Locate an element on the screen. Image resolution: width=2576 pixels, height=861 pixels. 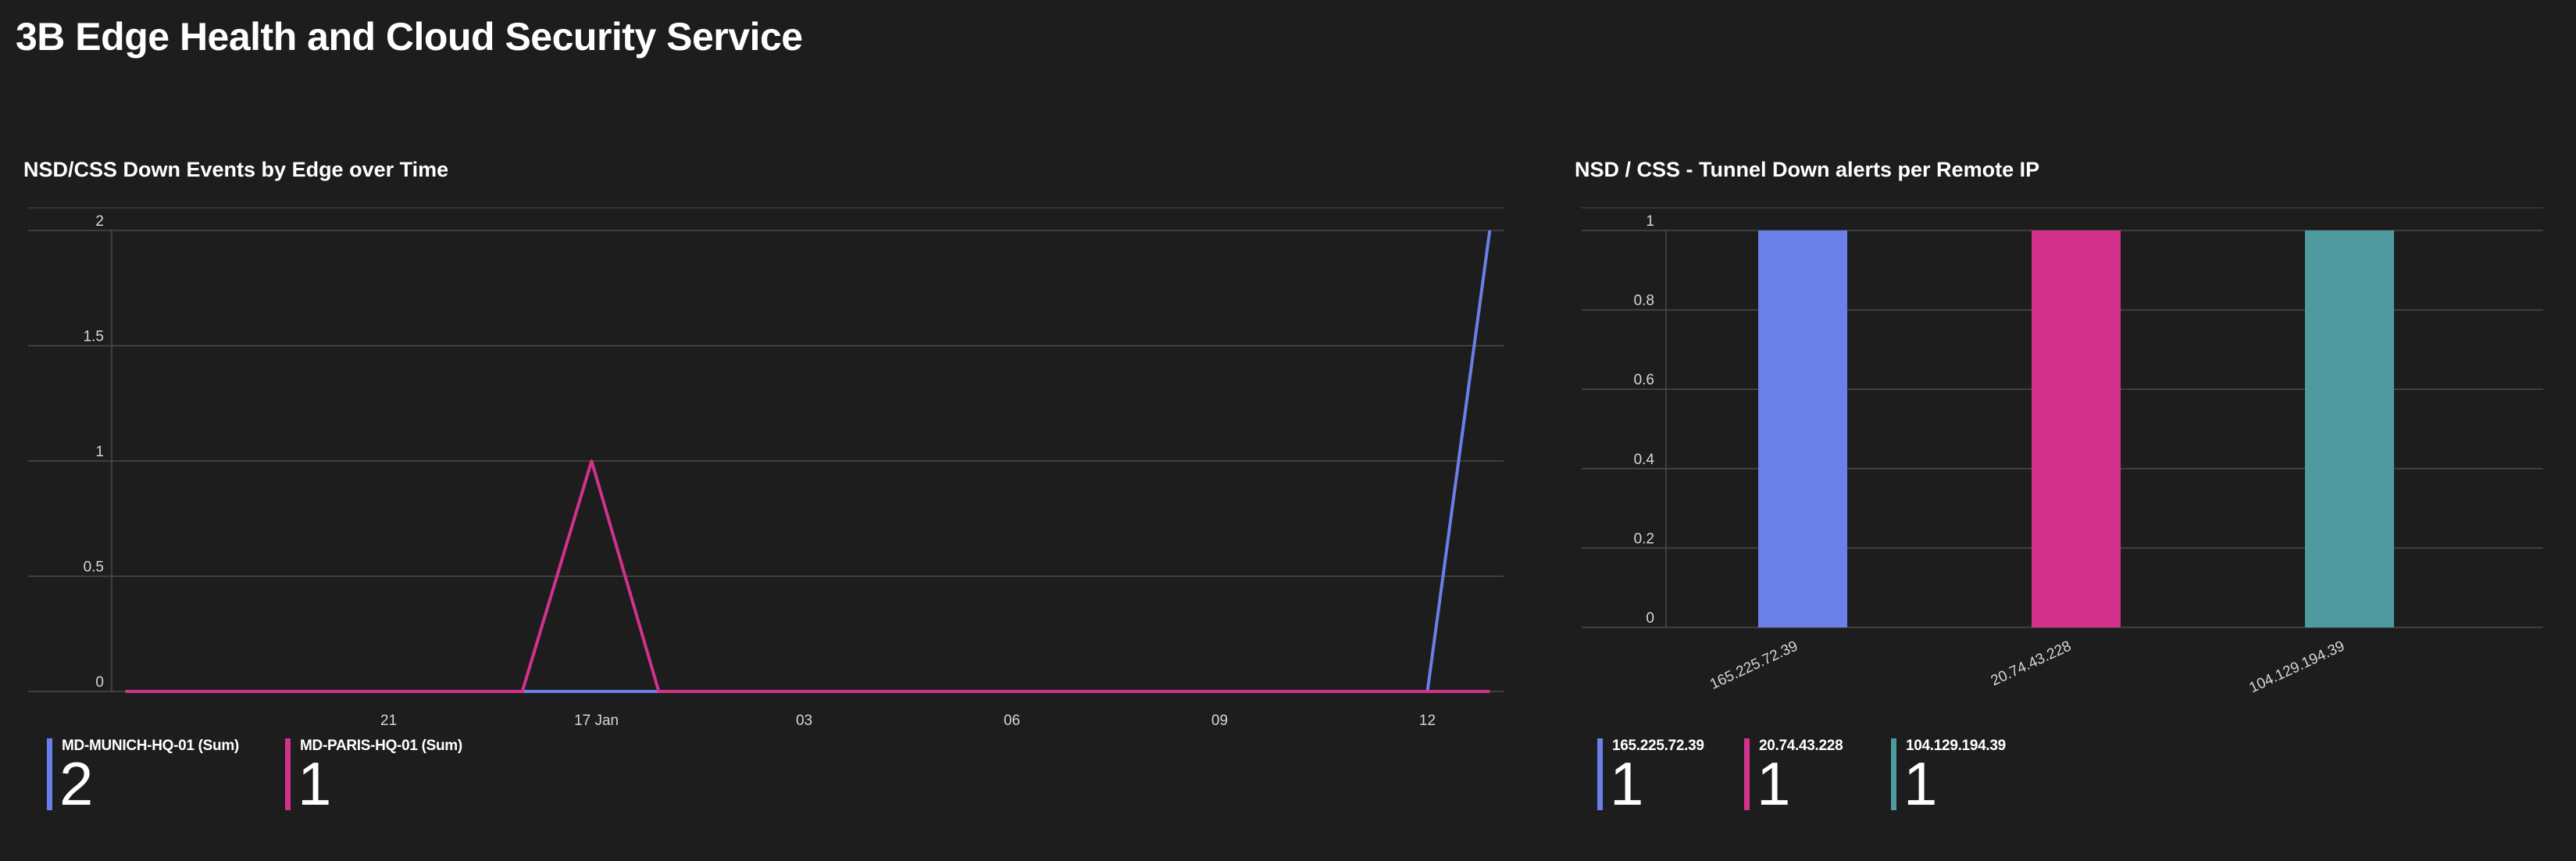
bar-legend-item-20-74-43-228: 20.74.43.228 1 is located at coordinates (1817, 776).